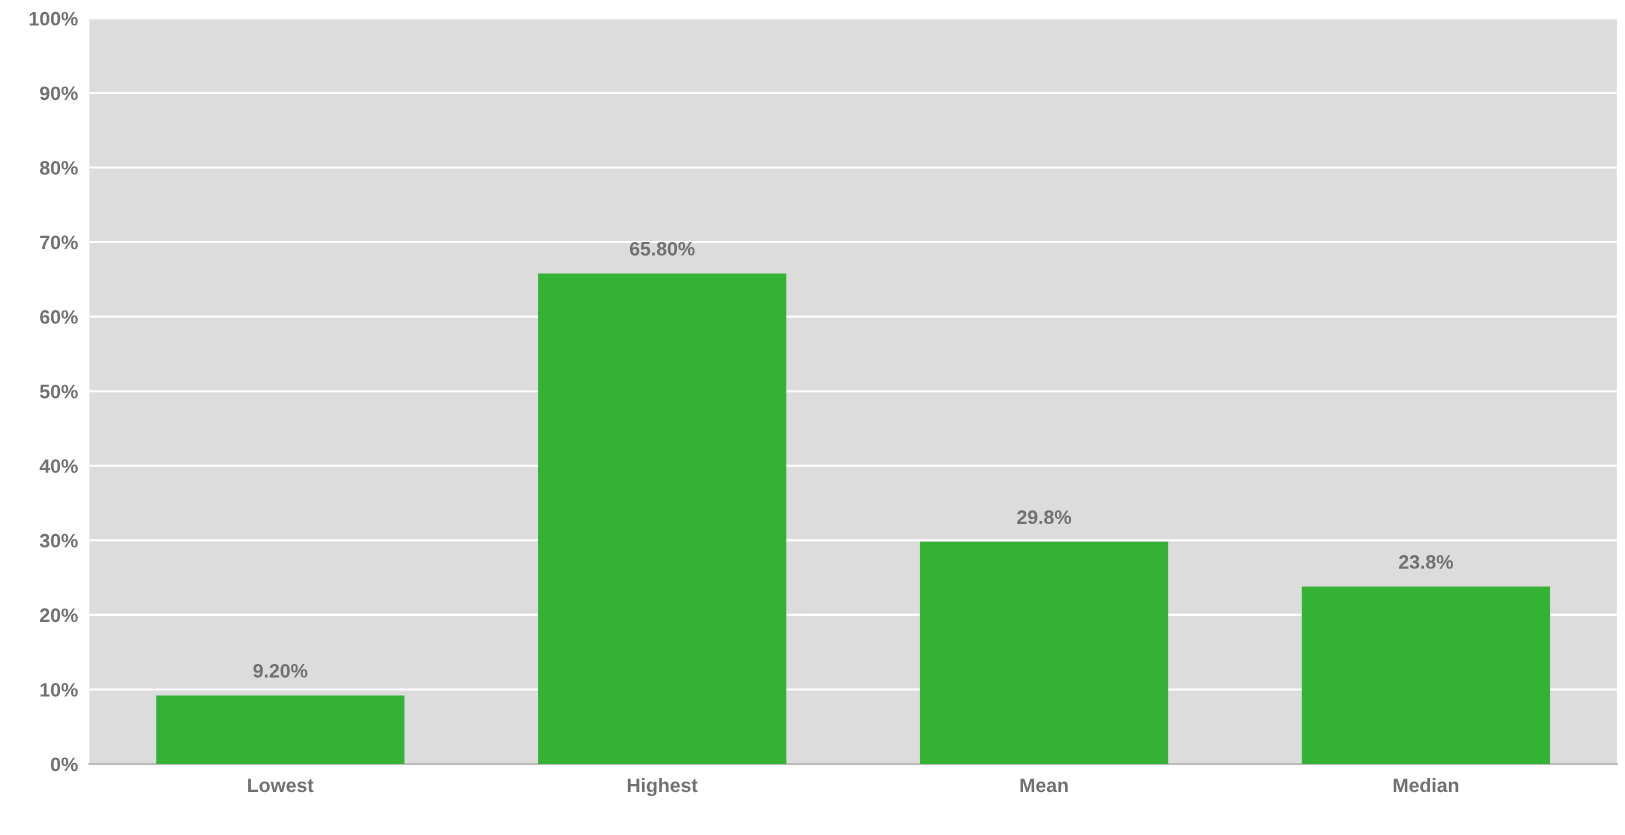  What do you see at coordinates (58, 466) in the screenshot?
I see `y-tick-label: 40%` at bounding box center [58, 466].